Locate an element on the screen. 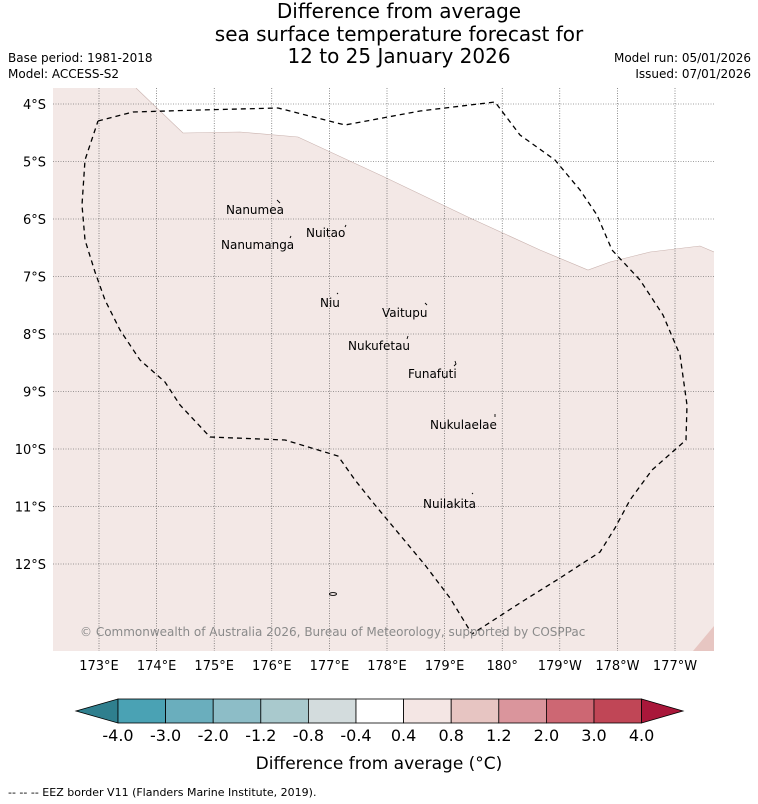  lat-tick-label: 9°S is located at coordinates (34, 393).